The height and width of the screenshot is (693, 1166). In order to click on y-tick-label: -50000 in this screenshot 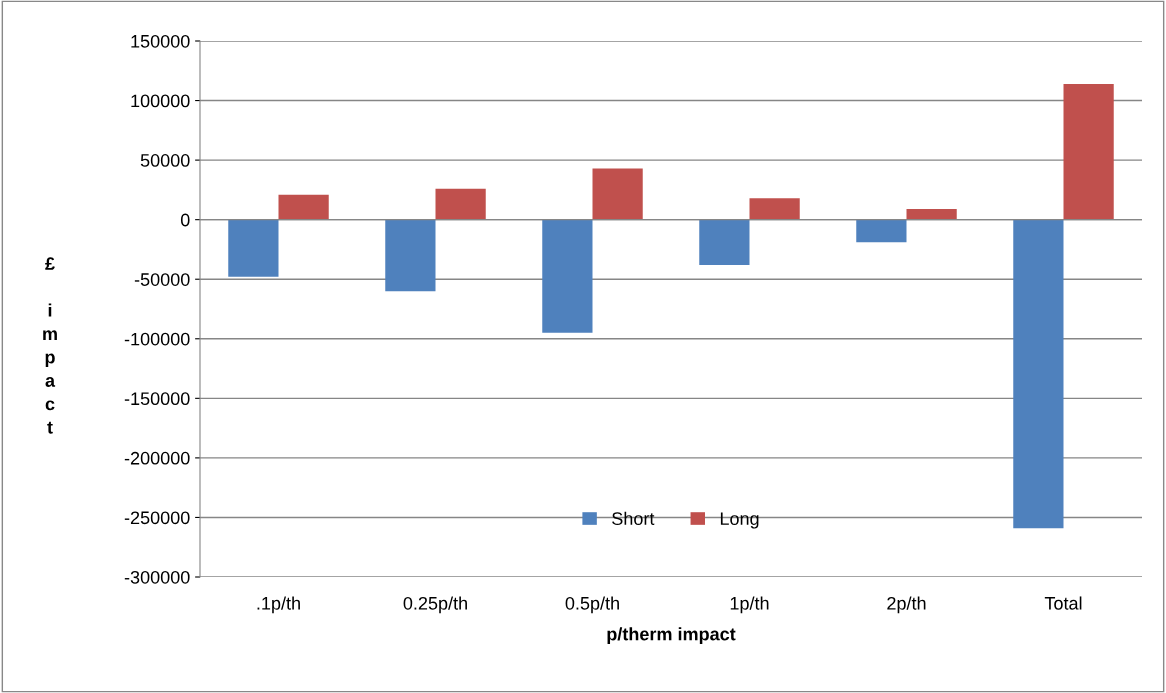, I will do `click(162, 279)`.